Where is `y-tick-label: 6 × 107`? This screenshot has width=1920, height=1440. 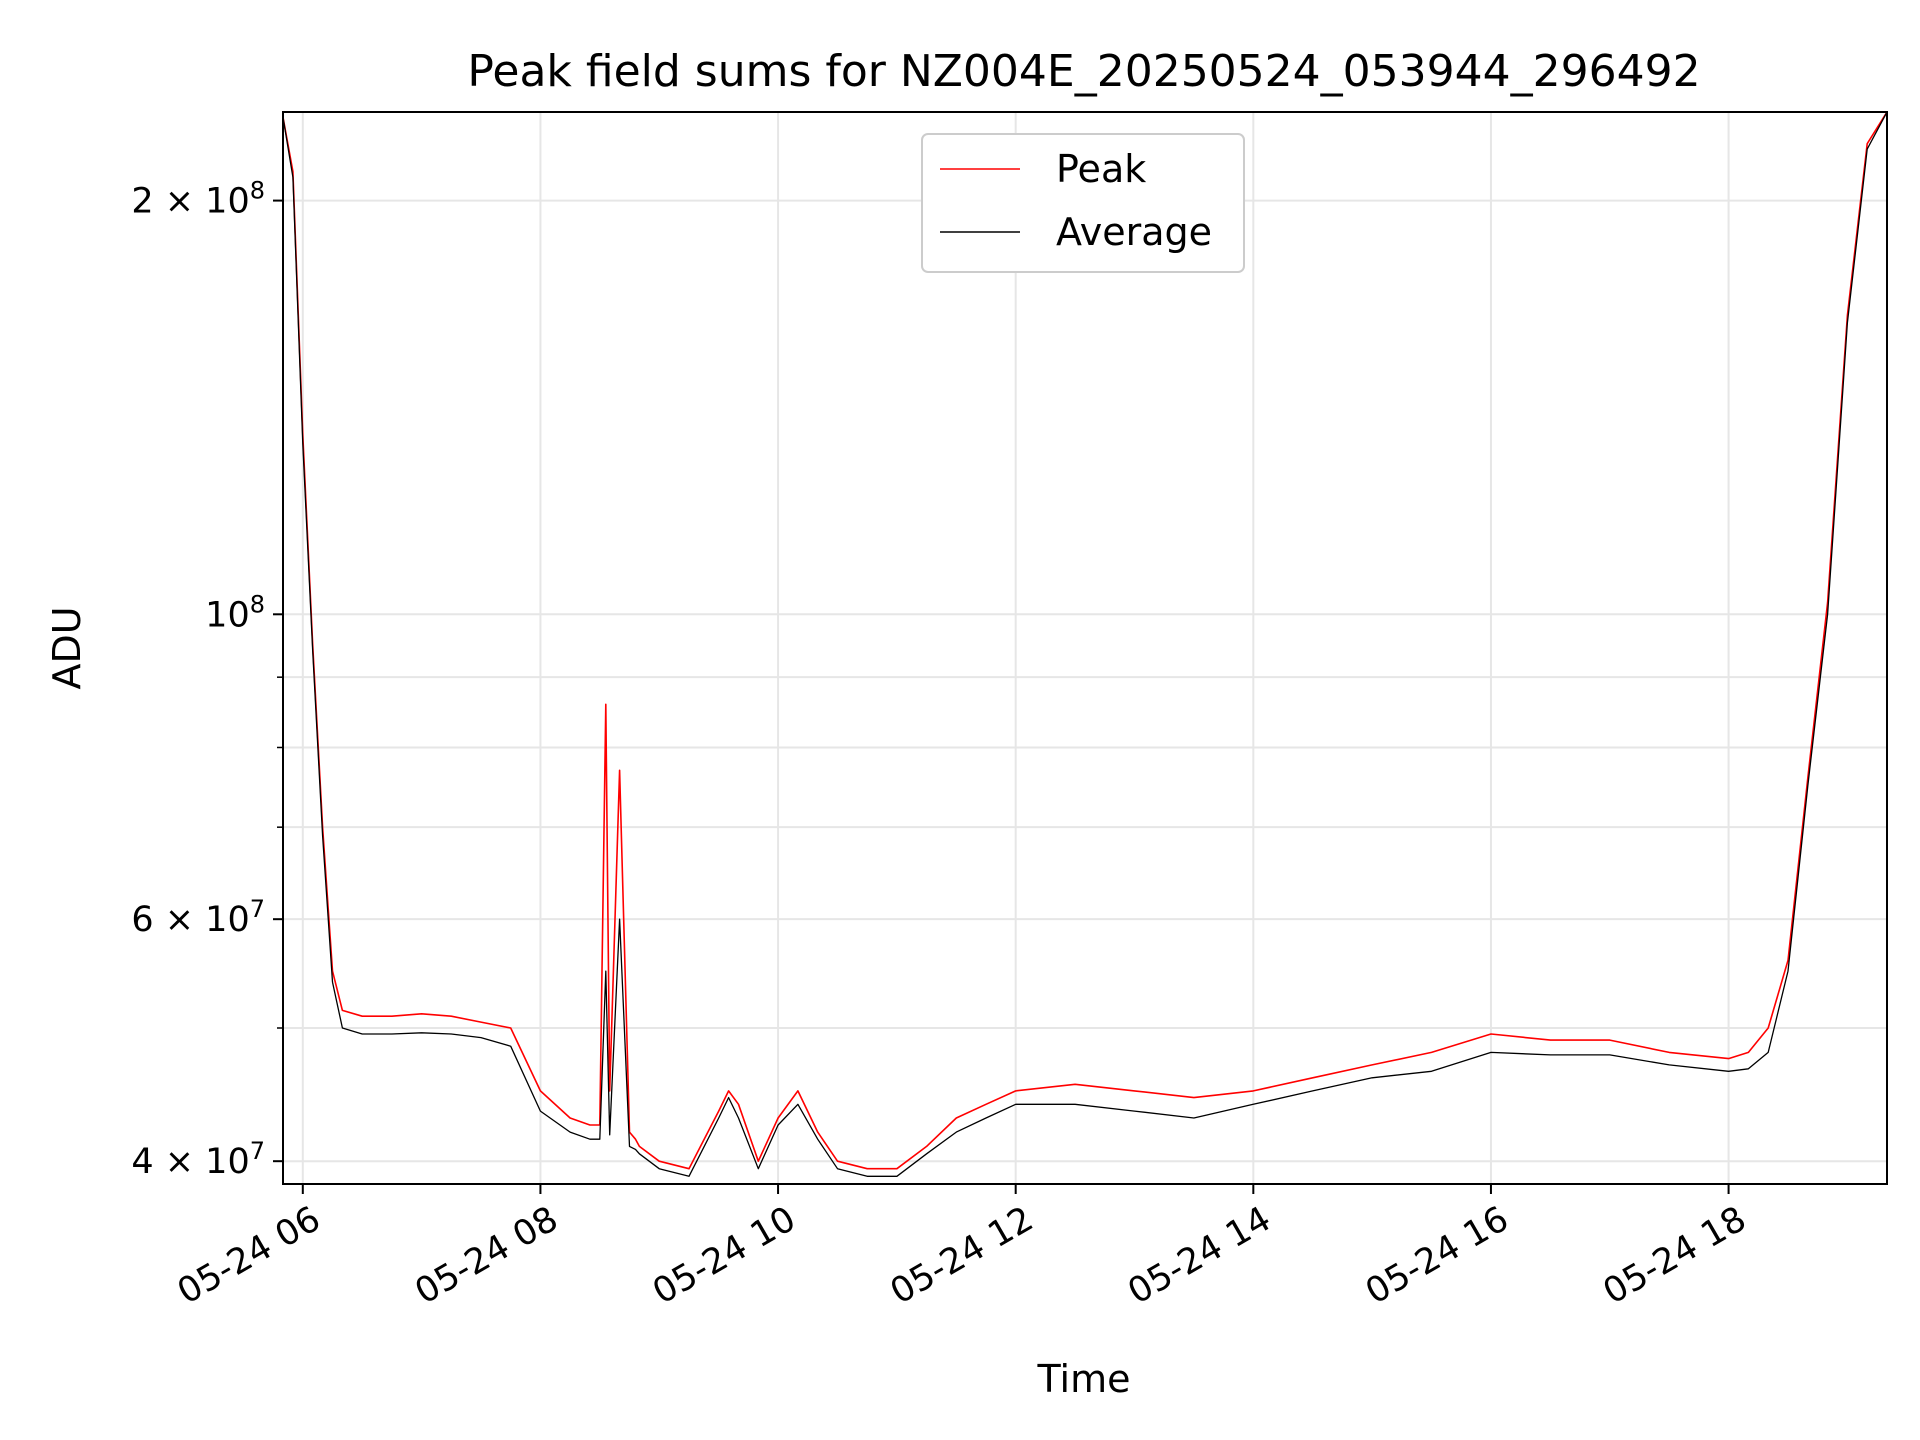
y-tick-label: 6 × 107 is located at coordinates (198, 917).